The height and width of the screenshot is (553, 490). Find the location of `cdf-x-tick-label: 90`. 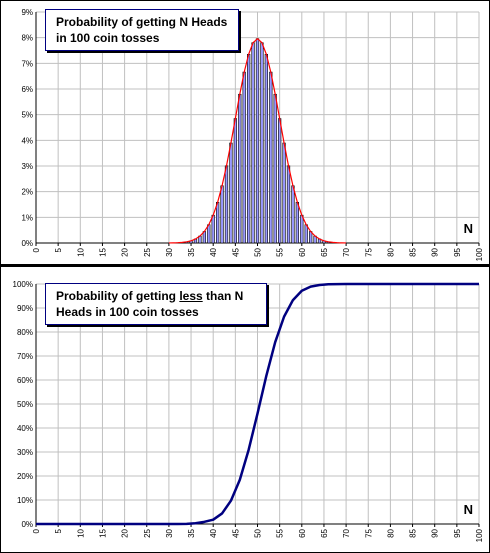

cdf-x-tick-label: 90 is located at coordinates (435, 532).